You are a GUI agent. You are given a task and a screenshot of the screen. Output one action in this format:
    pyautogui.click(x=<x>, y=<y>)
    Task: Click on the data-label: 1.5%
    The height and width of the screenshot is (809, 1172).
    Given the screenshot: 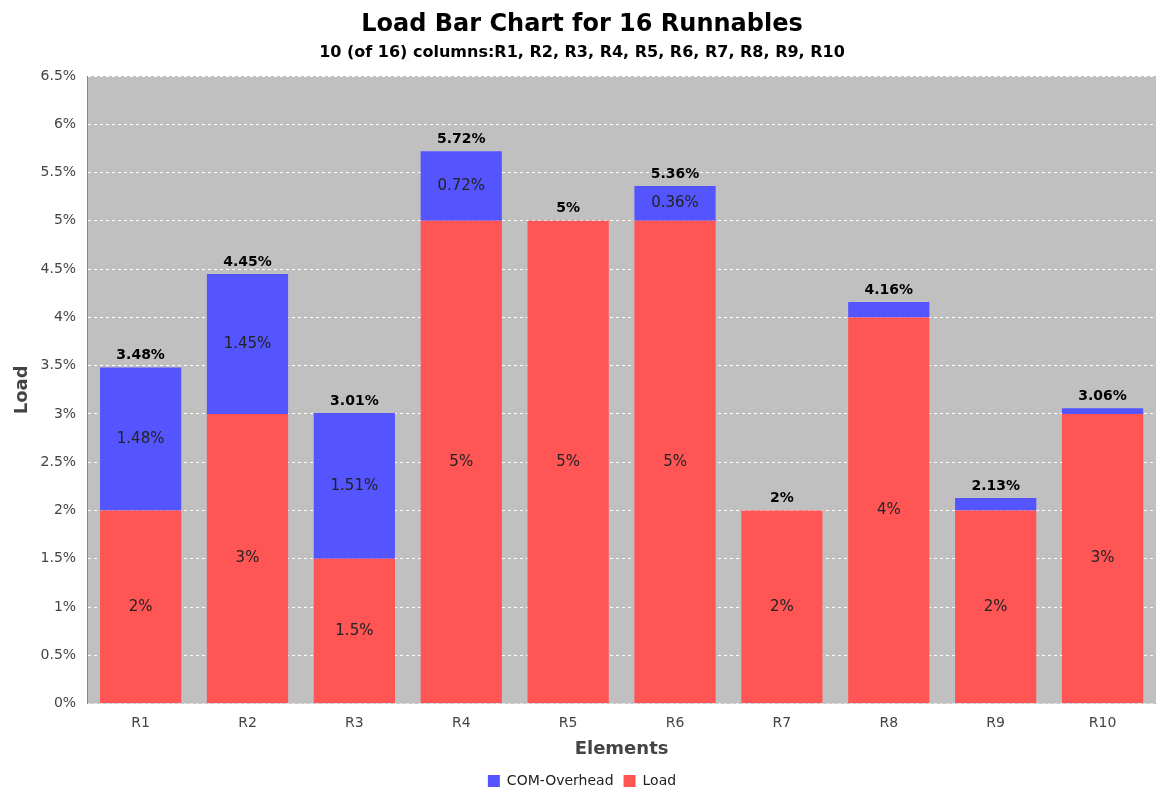 What is the action you would take?
    pyautogui.click(x=354, y=629)
    